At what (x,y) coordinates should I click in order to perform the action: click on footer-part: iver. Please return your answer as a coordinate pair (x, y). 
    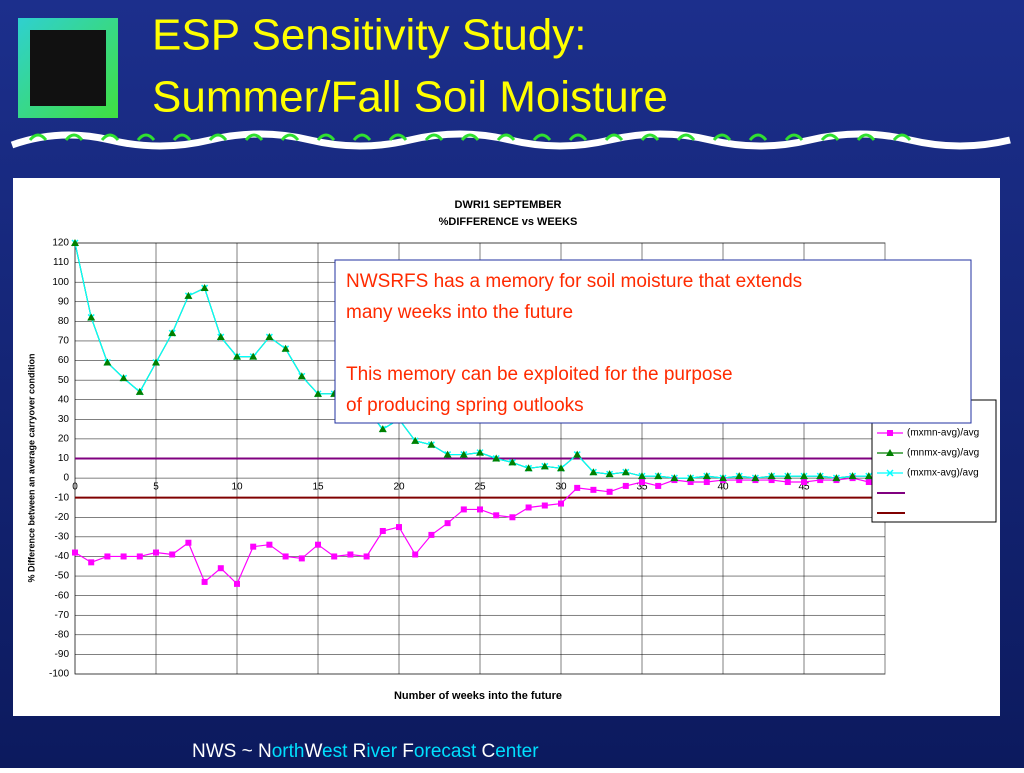
    Looking at the image, I should click on (381, 751).